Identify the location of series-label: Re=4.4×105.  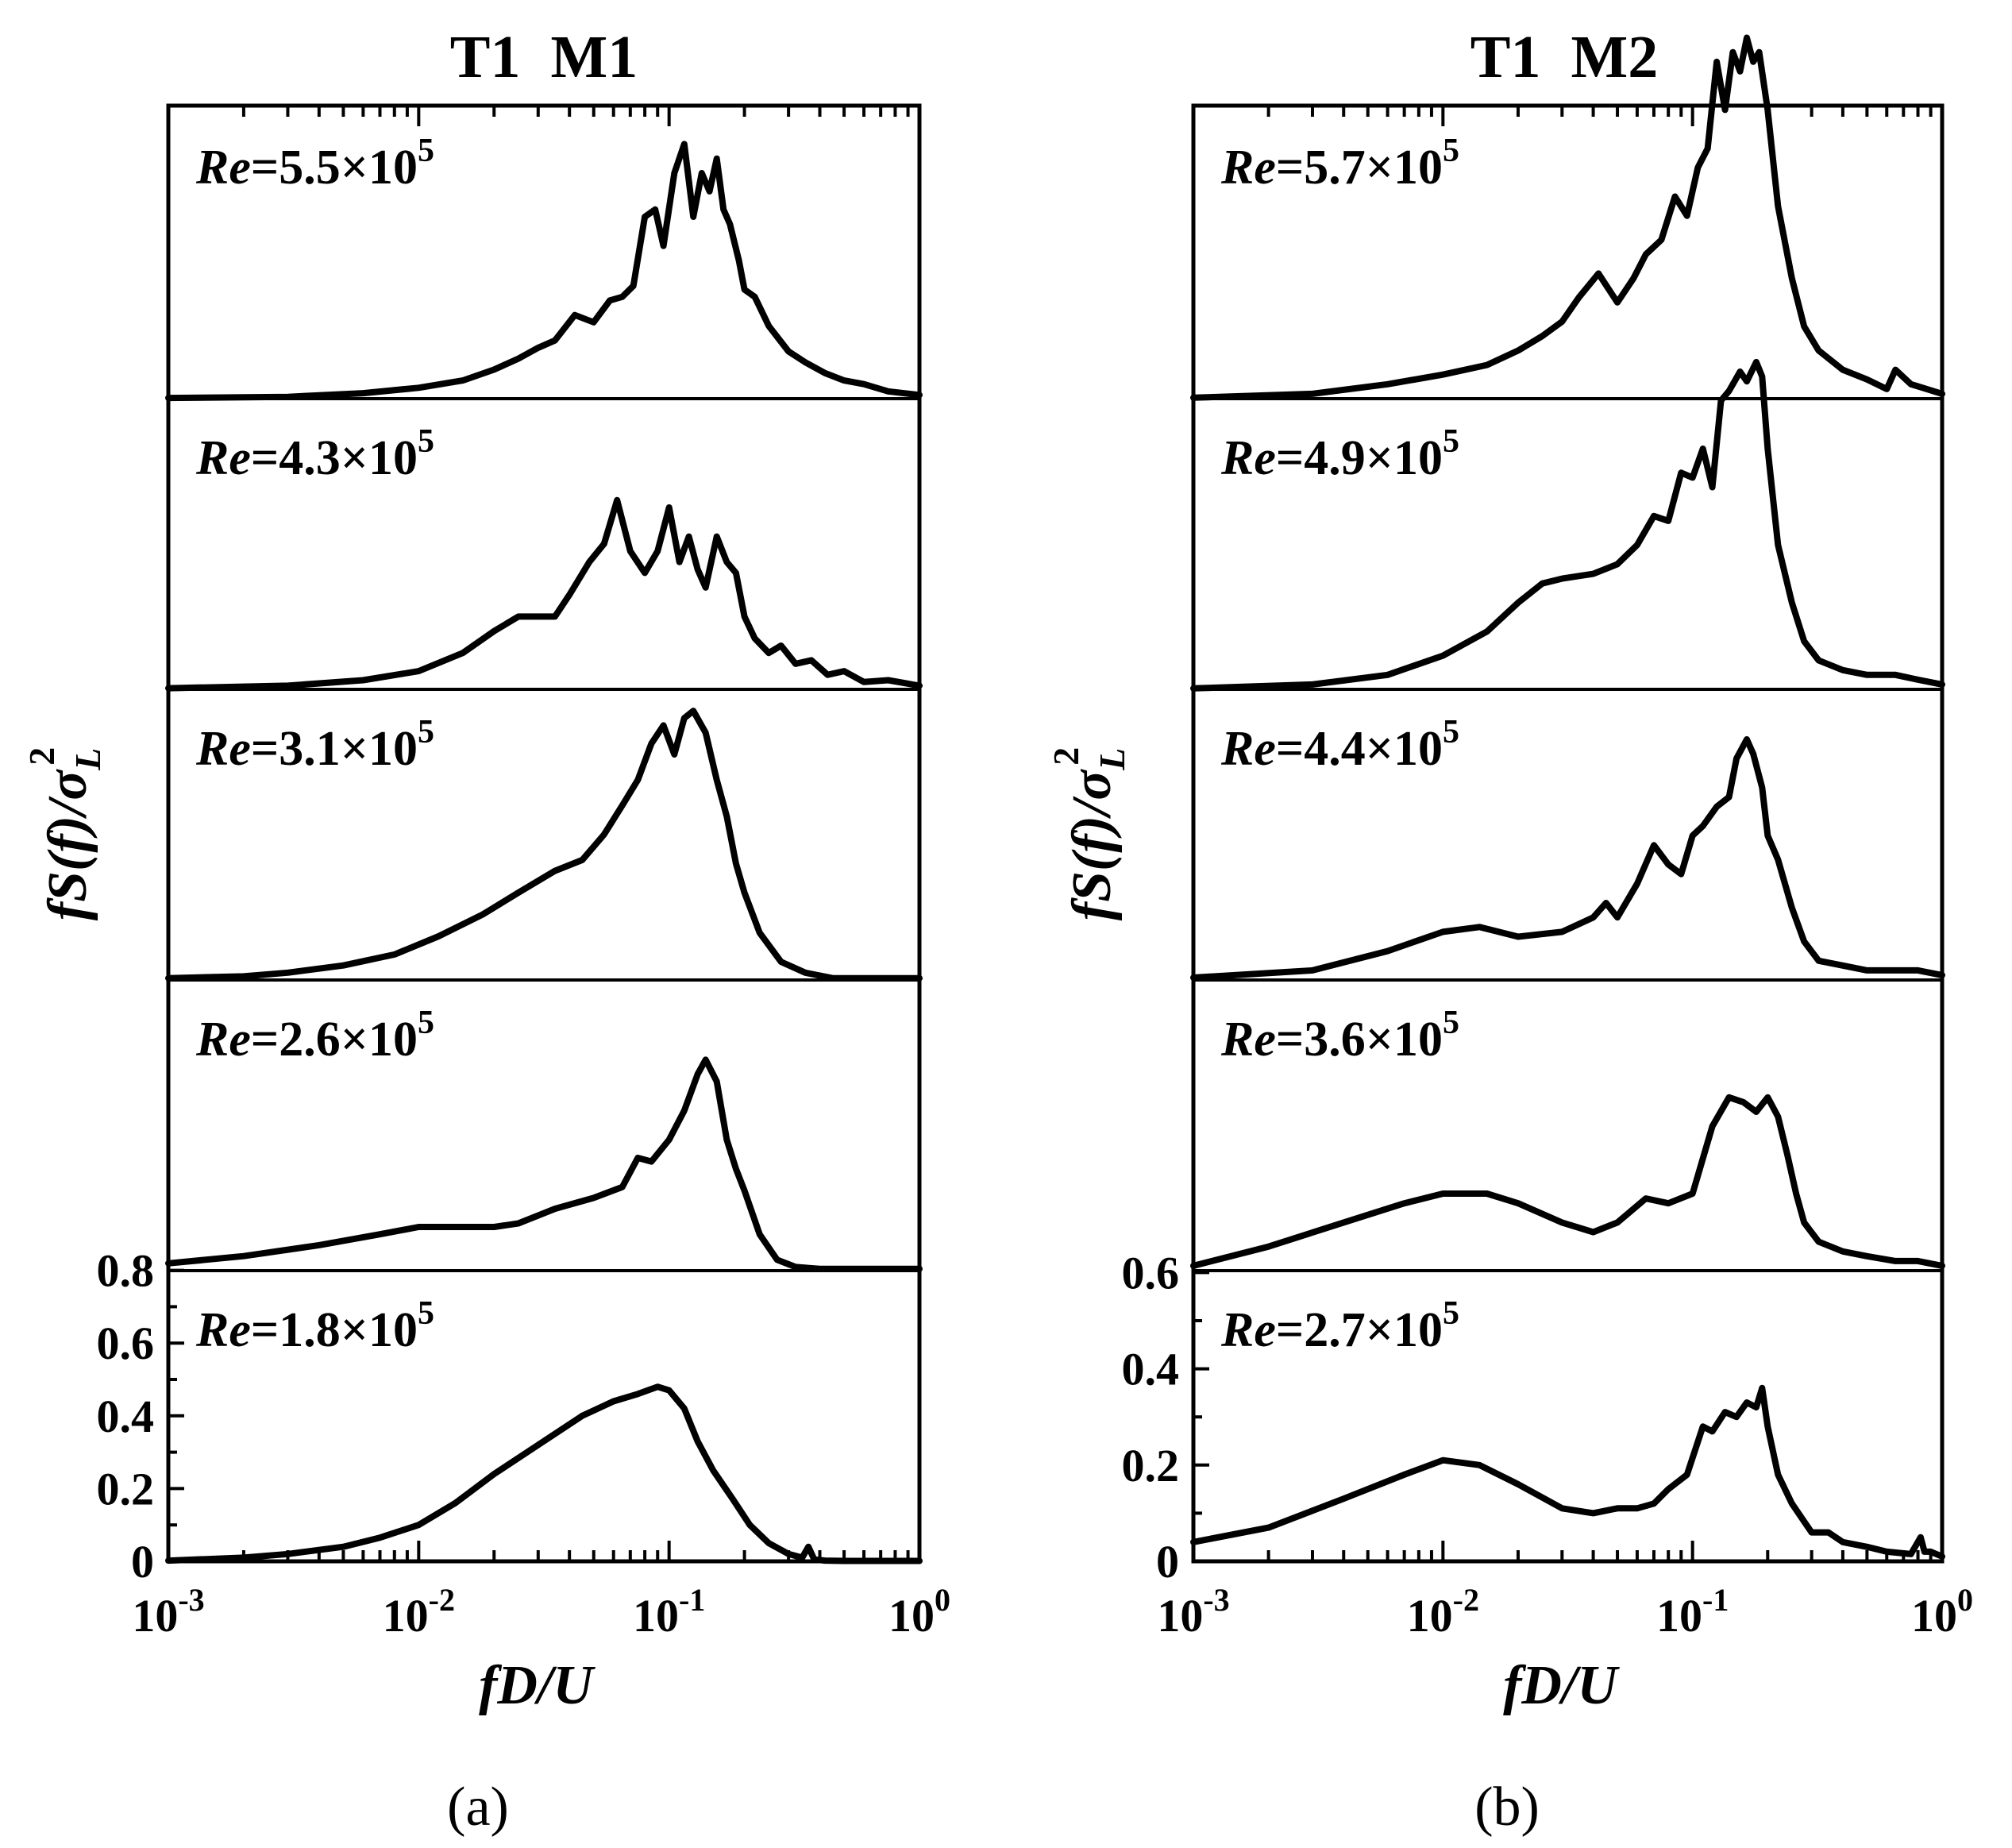
(1339, 745).